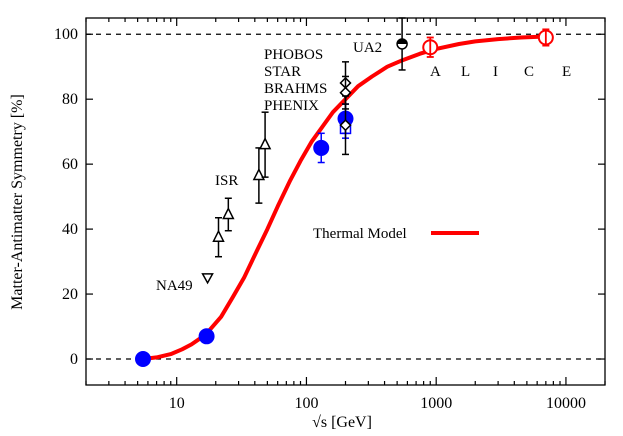 Image resolution: width=623 pixels, height=436 pixels. What do you see at coordinates (177, 403) in the screenshot?
I see `x-tick-label: 10` at bounding box center [177, 403].